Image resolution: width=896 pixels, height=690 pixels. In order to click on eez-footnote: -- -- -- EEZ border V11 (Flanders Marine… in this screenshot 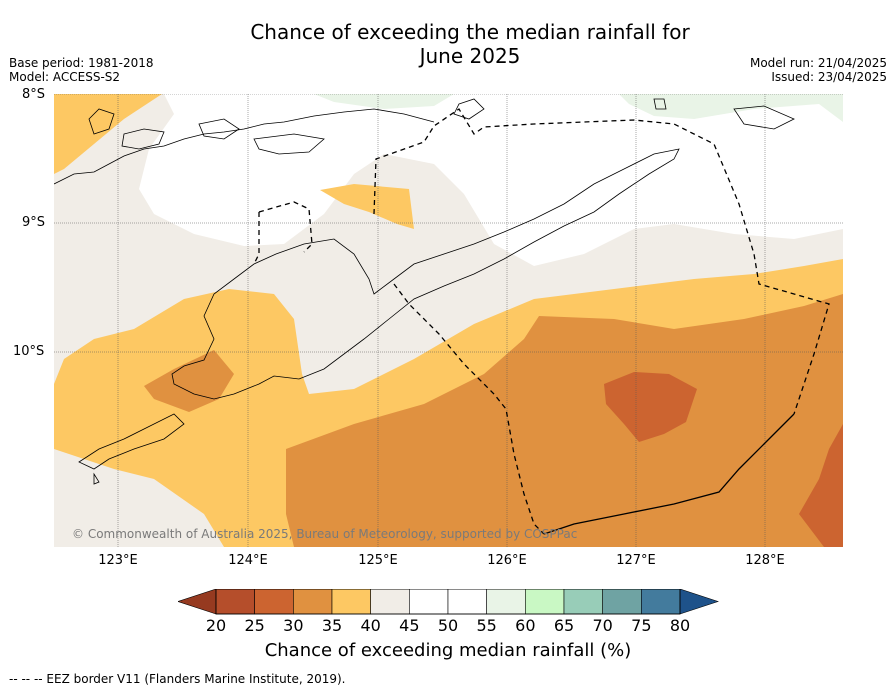, I will do `click(177, 679)`.